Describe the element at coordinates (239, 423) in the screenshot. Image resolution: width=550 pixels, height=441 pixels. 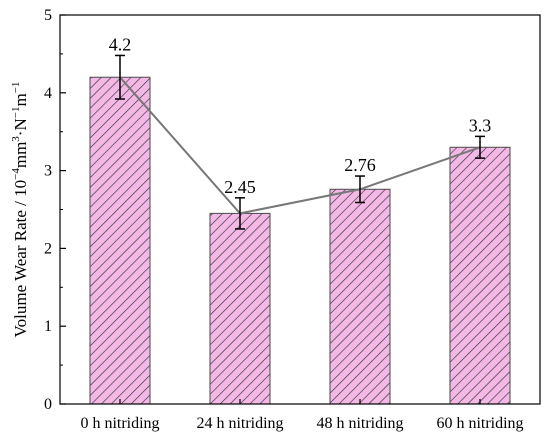
I see `x-tick-label: 24 h nitriding` at that location.